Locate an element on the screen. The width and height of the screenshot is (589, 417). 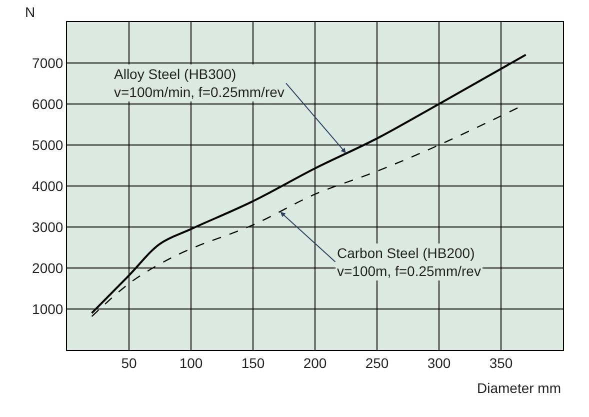
x-tick-label: 300 is located at coordinates (439, 362).